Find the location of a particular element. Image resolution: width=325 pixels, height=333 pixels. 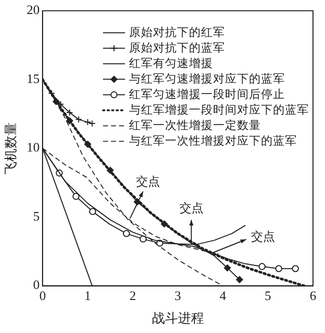

y-tick-label: 5 is located at coordinates (36, 216).